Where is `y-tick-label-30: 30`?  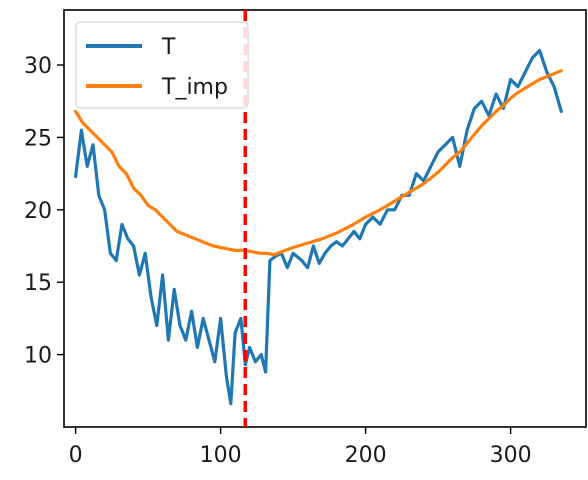 y-tick-label-30: 30 is located at coordinates (38, 66).